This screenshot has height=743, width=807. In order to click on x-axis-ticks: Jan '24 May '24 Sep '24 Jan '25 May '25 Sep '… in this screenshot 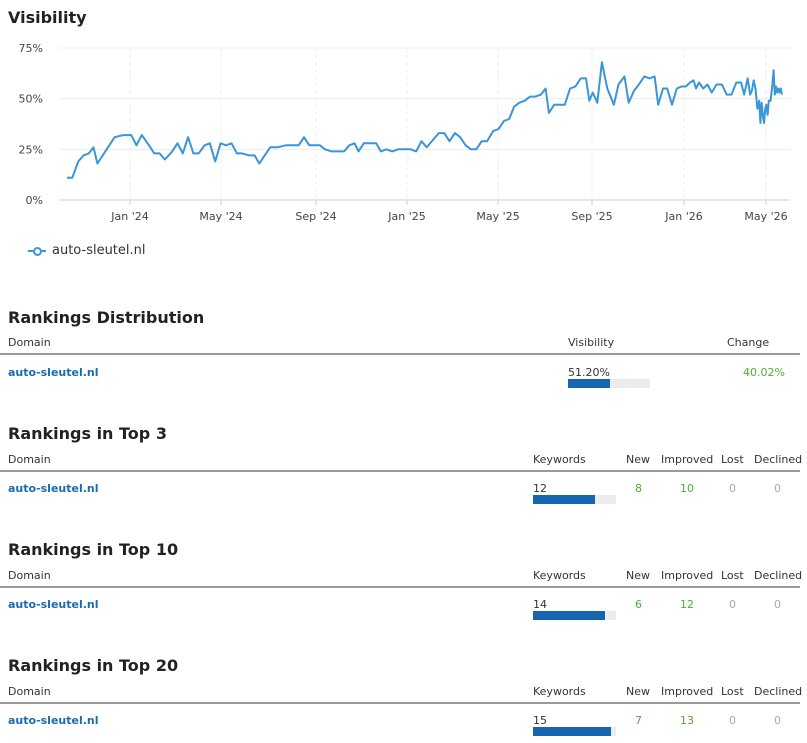, I will do `click(448, 216)`.